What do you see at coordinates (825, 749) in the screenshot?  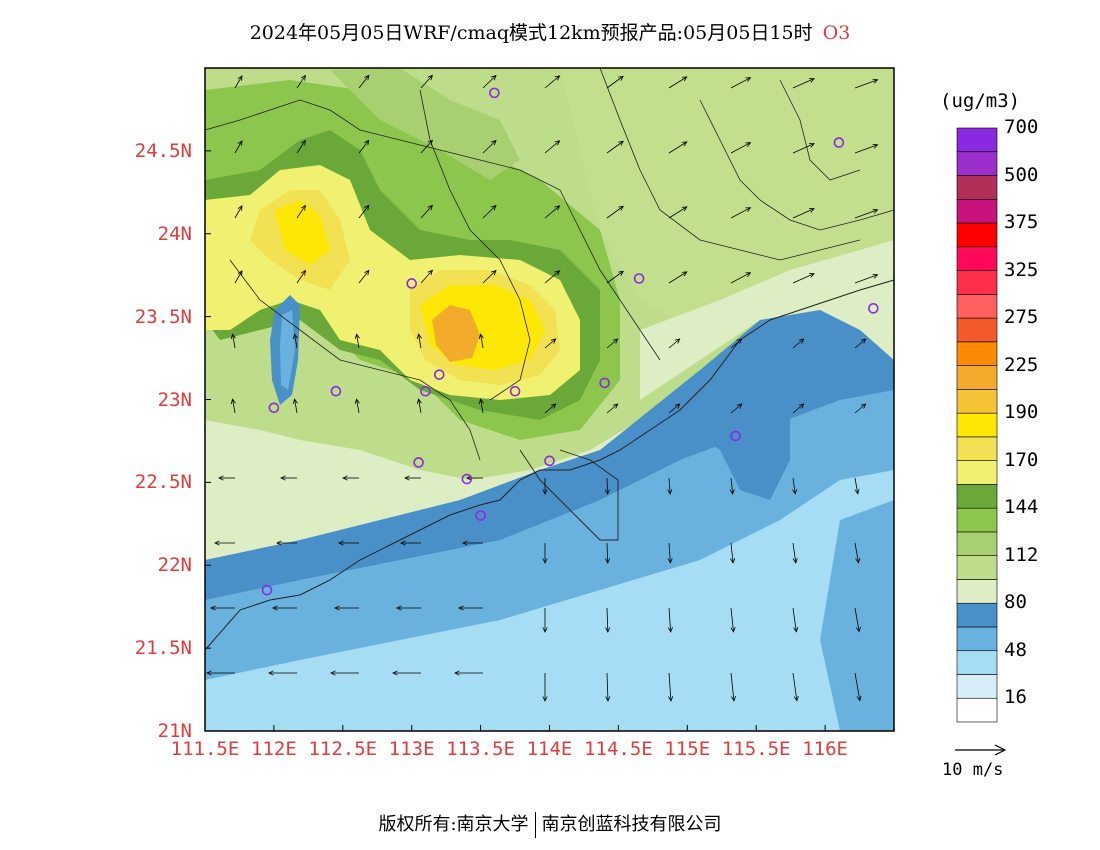 I see `lon-label: 116E` at bounding box center [825, 749].